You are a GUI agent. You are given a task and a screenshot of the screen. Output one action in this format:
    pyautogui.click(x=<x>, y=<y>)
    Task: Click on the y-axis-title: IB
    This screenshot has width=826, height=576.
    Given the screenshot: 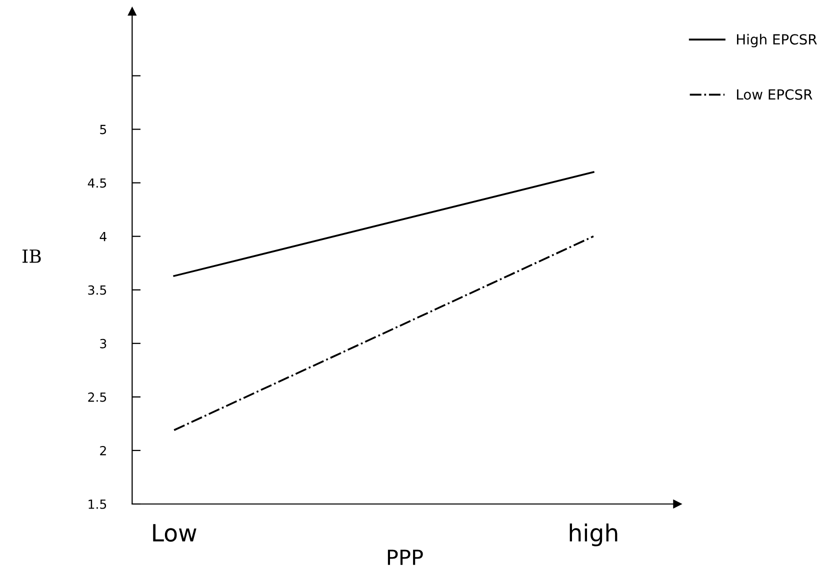 What is the action you would take?
    pyautogui.click(x=31, y=256)
    